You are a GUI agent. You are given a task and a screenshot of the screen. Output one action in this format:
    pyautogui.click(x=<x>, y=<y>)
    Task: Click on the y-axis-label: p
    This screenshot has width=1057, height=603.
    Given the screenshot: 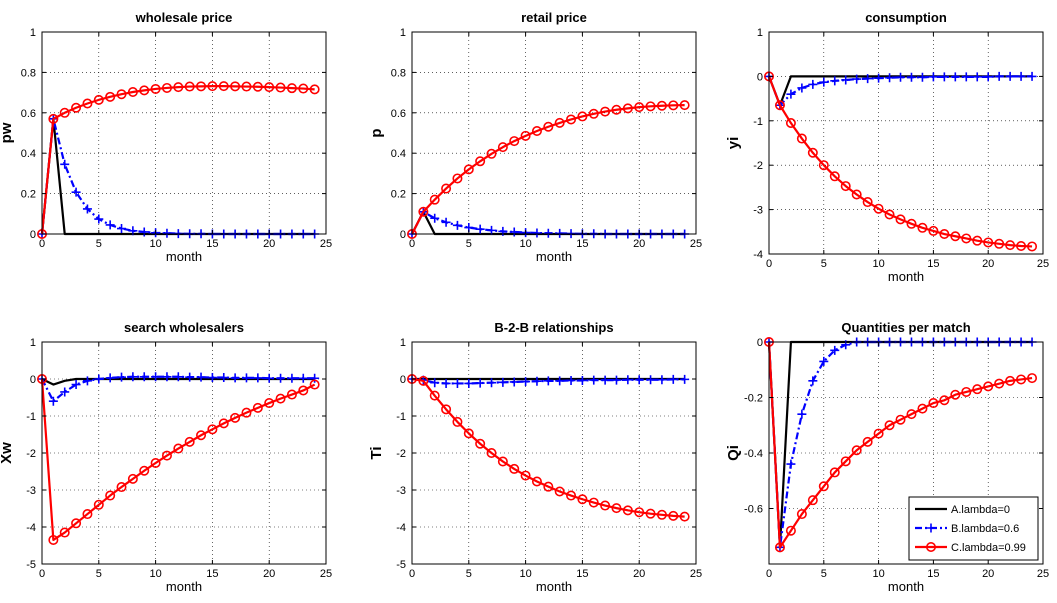 What is the action you would take?
    pyautogui.click(x=376, y=132)
    